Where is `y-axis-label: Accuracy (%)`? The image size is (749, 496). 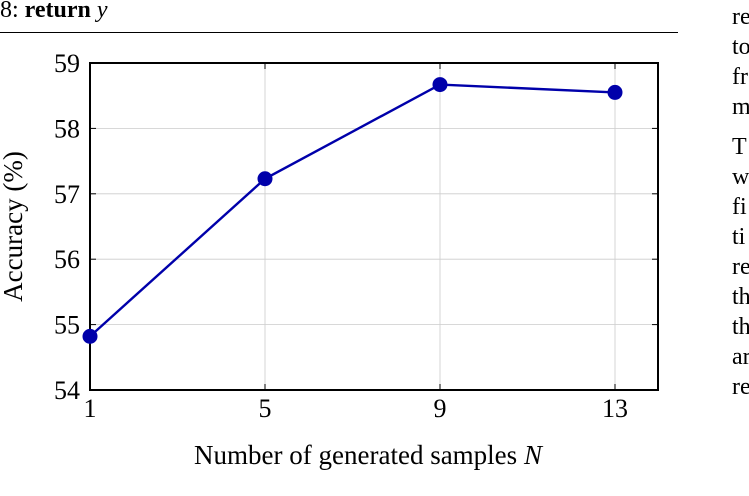 y-axis-label: Accuracy (%) is located at coordinates (14, 226).